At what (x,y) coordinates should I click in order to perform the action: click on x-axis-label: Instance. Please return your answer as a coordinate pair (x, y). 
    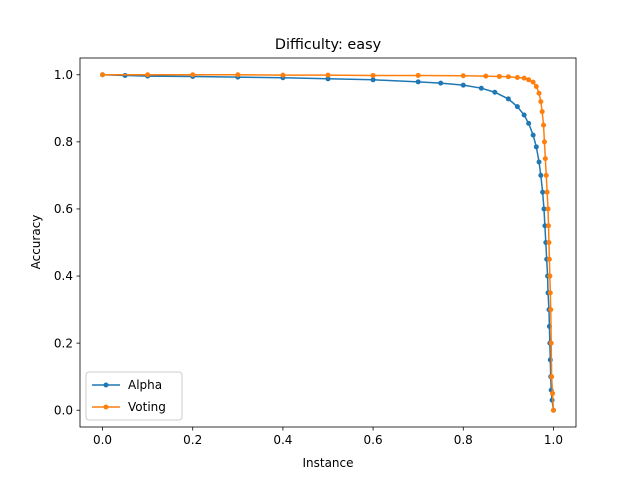
    Looking at the image, I should click on (327, 463).